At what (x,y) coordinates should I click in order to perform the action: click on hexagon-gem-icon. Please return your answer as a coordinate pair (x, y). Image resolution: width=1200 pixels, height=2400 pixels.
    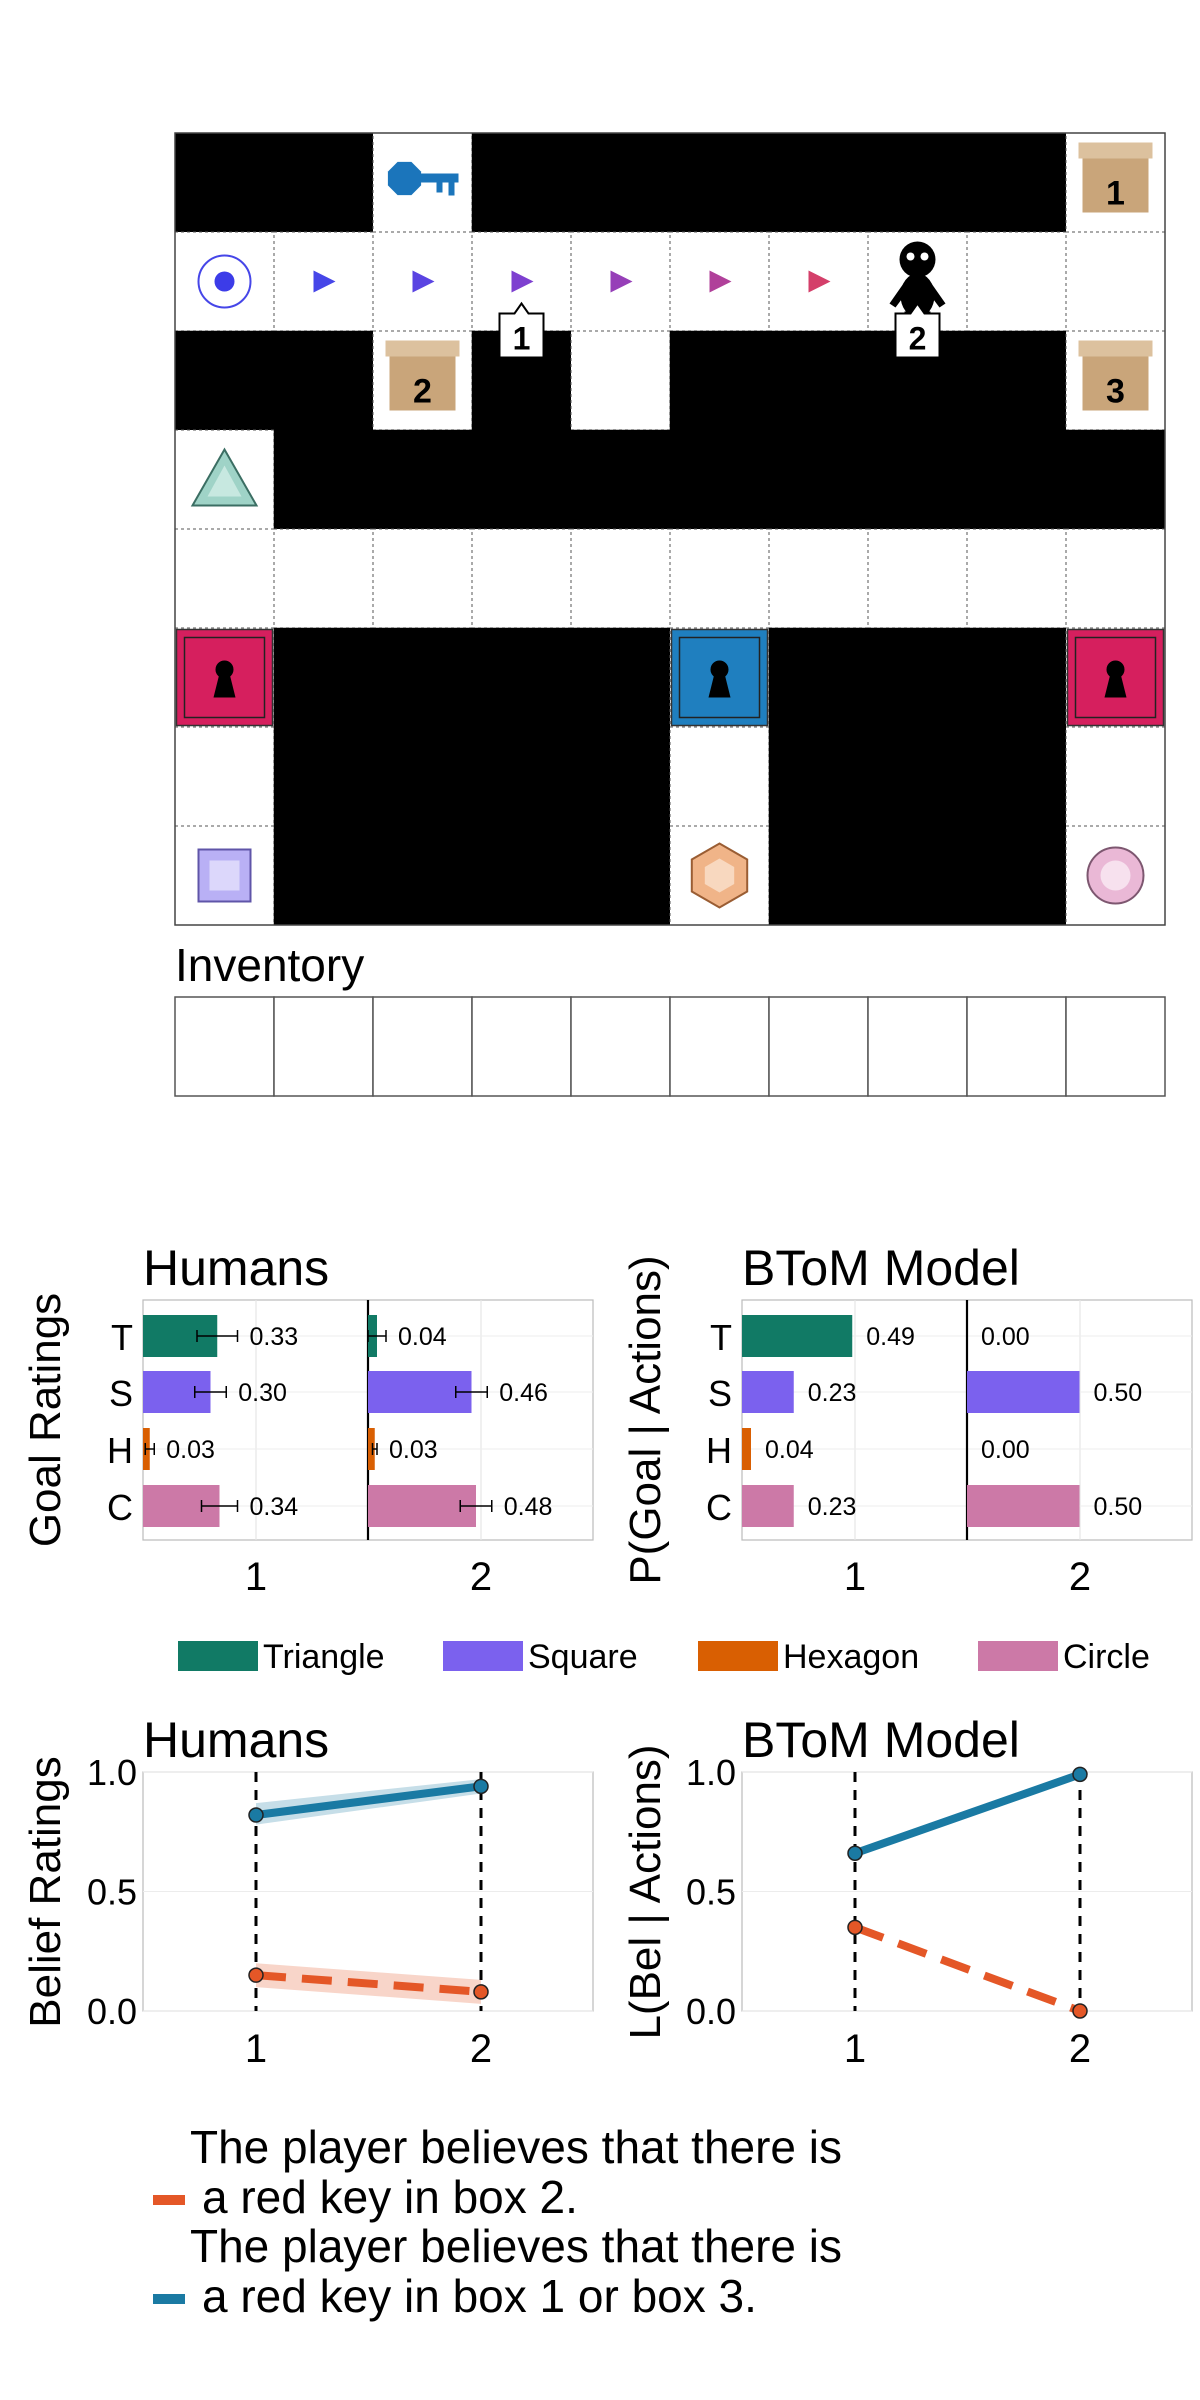
    Looking at the image, I should click on (719, 875).